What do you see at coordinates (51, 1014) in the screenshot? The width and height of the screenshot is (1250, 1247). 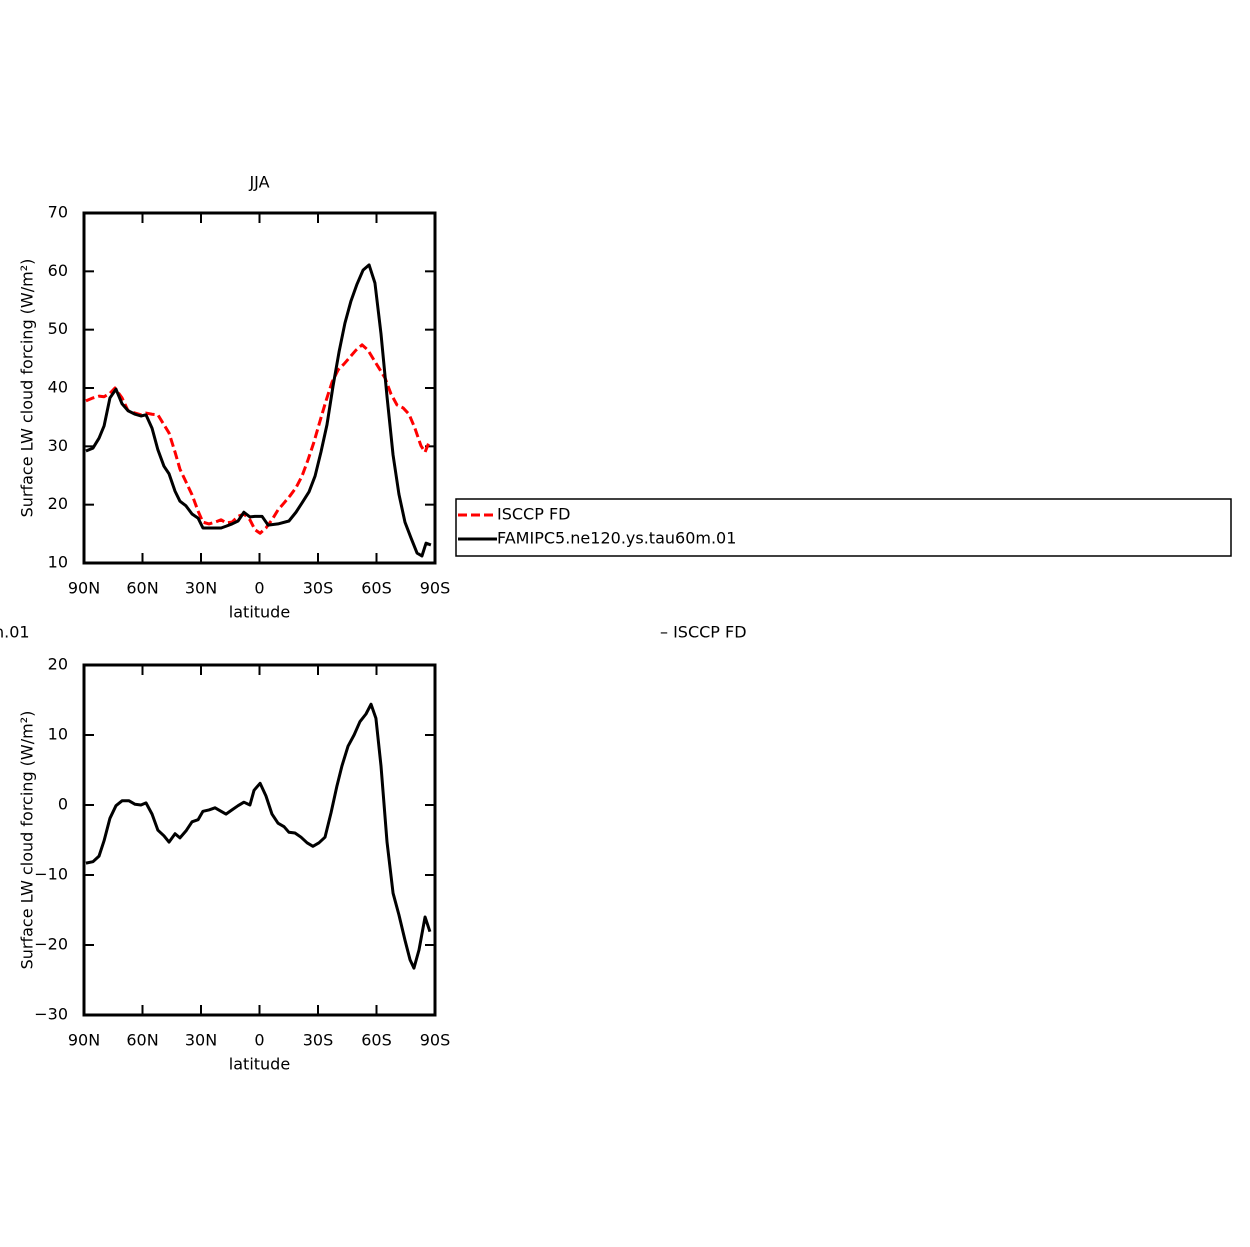 I see `y-tick-label: −30` at bounding box center [51, 1014].